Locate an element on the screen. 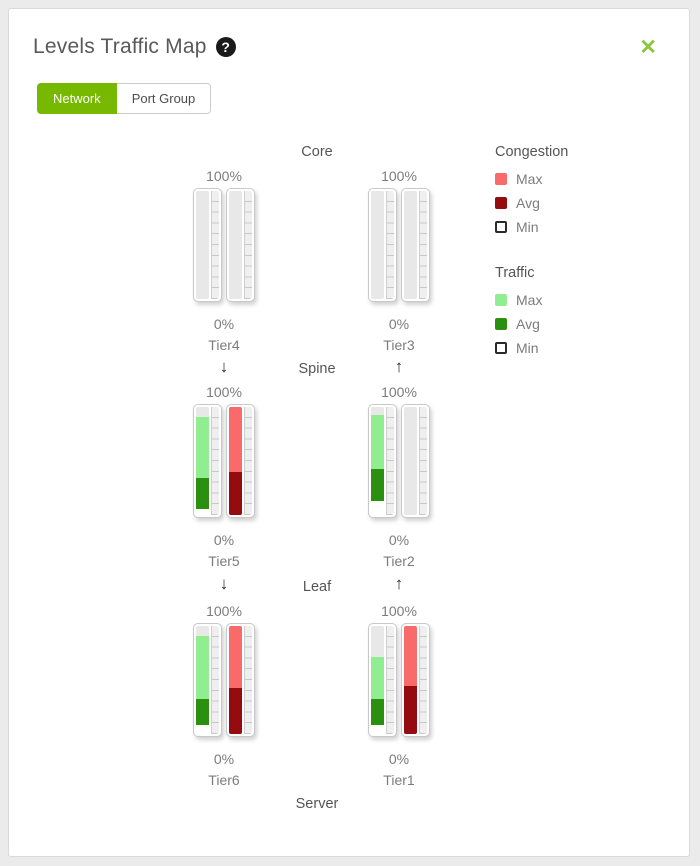 The image size is (700, 866). tier-tier4: 100% 0% Tier4 is located at coordinates (224, 260).